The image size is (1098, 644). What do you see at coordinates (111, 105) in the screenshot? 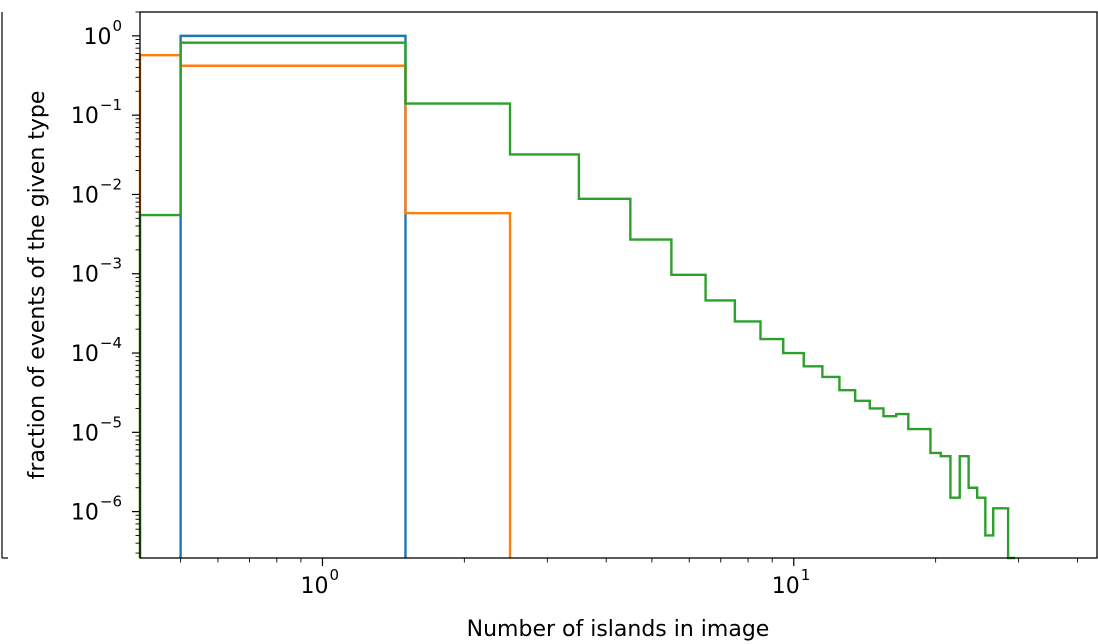
I see `y-tick-label-exponent: −1` at bounding box center [111, 105].